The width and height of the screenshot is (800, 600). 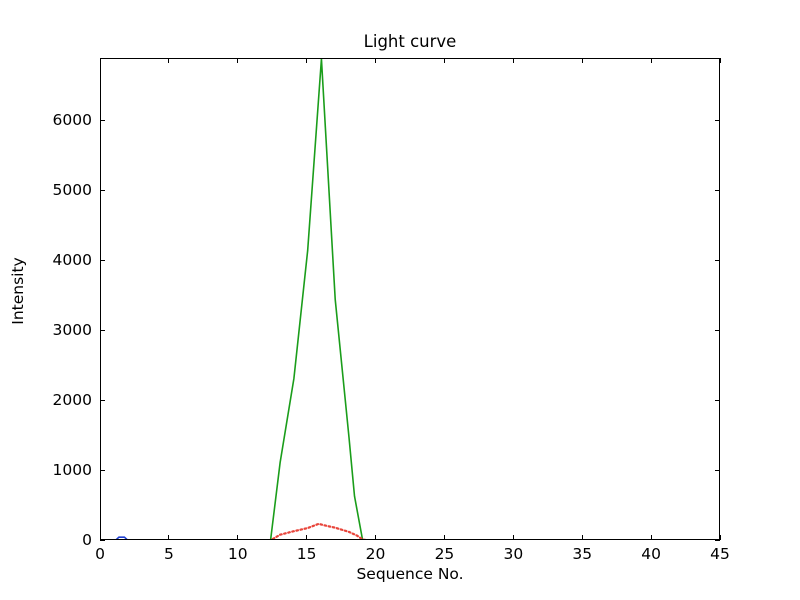 What do you see at coordinates (72, 400) in the screenshot?
I see `y-tick-label: 2000` at bounding box center [72, 400].